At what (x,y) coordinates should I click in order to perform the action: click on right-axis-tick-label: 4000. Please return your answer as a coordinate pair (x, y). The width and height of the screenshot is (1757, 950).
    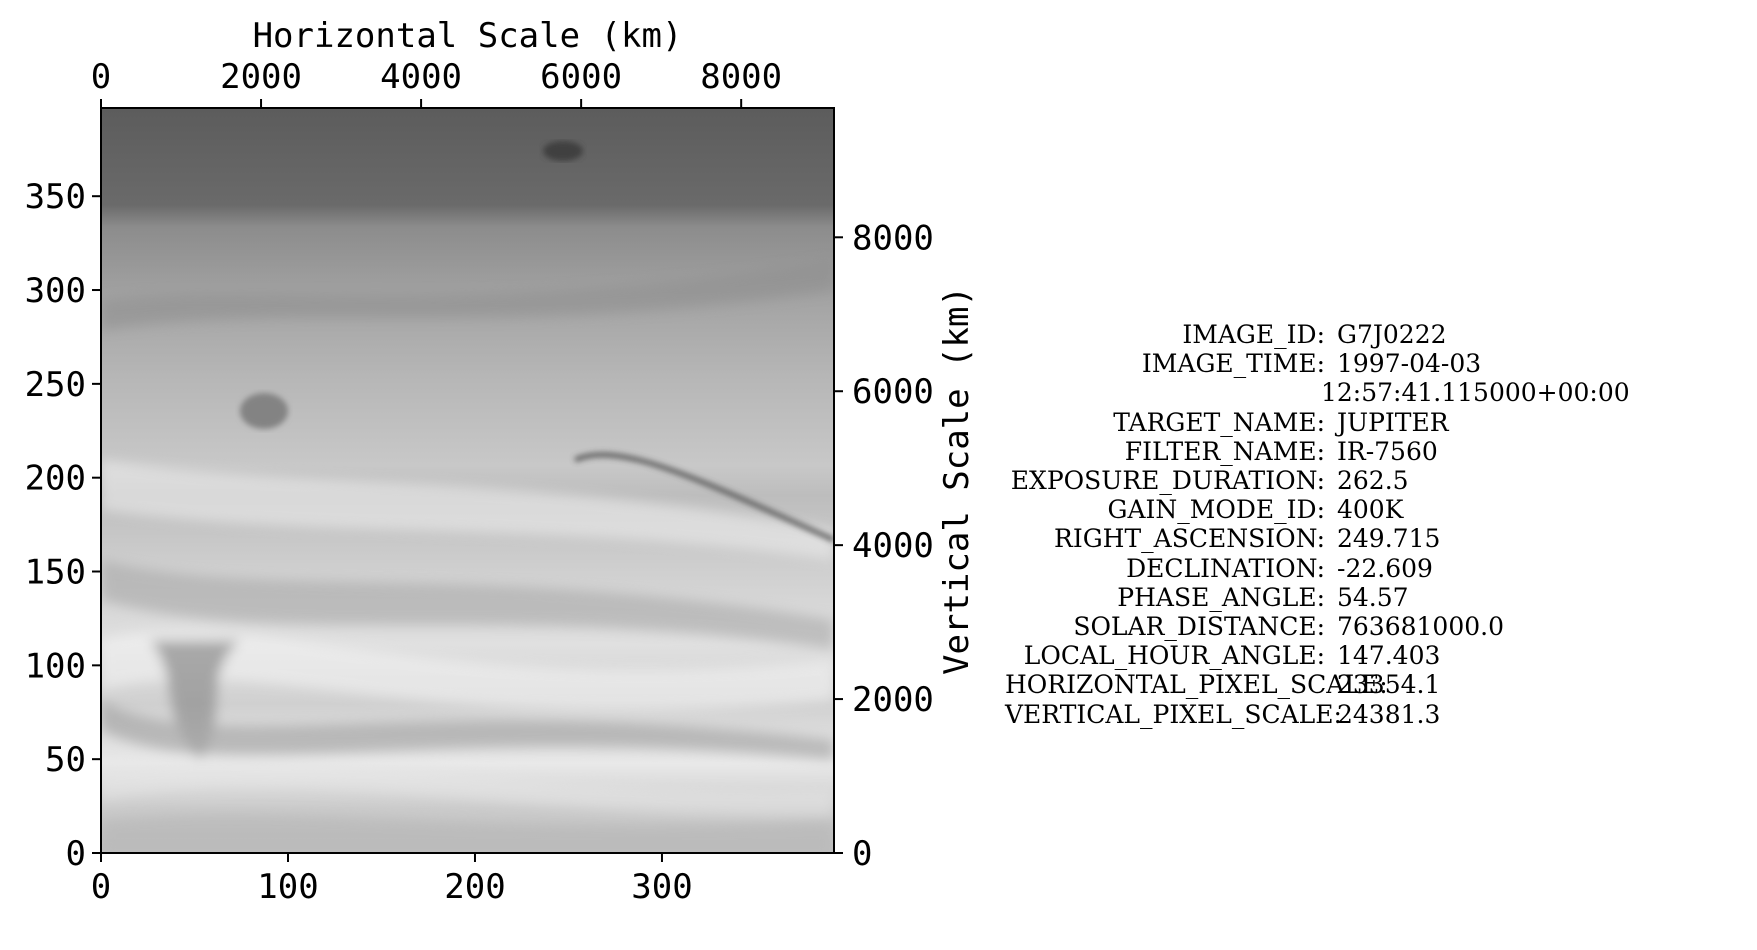
    Looking at the image, I should click on (893, 546).